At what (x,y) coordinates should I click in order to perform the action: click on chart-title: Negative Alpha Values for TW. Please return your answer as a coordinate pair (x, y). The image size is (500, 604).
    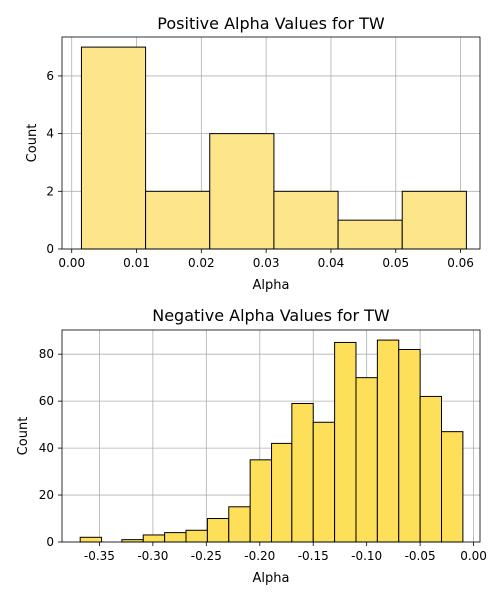
    Looking at the image, I should click on (271, 315).